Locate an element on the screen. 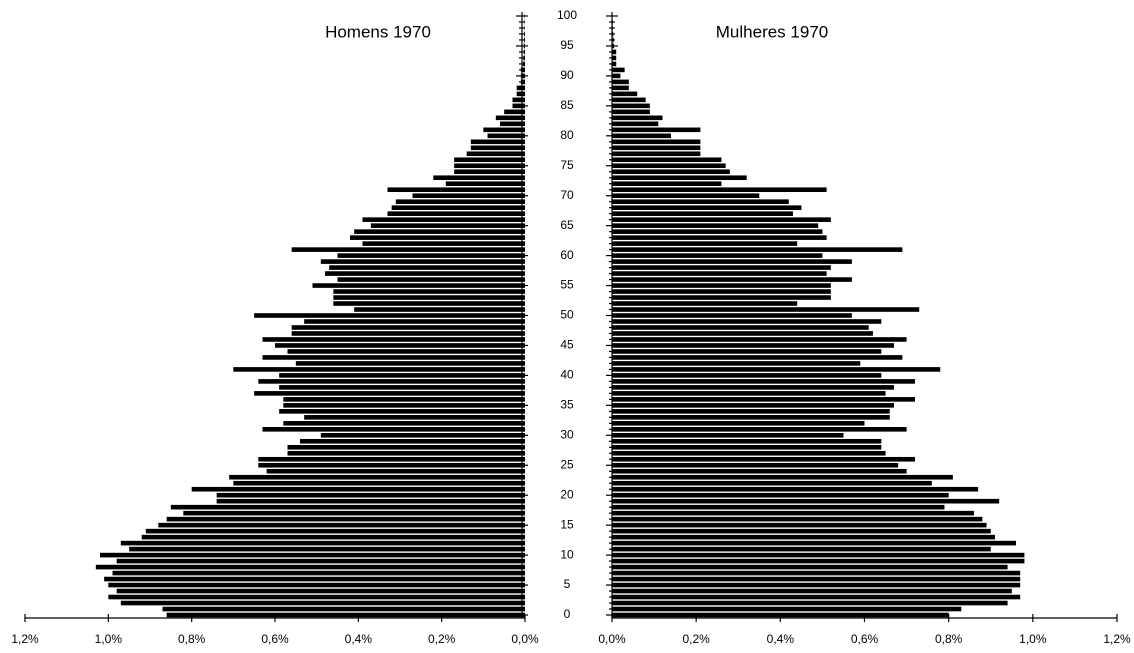 The image size is (1134, 653). age-label: 95 is located at coordinates (567, 45).